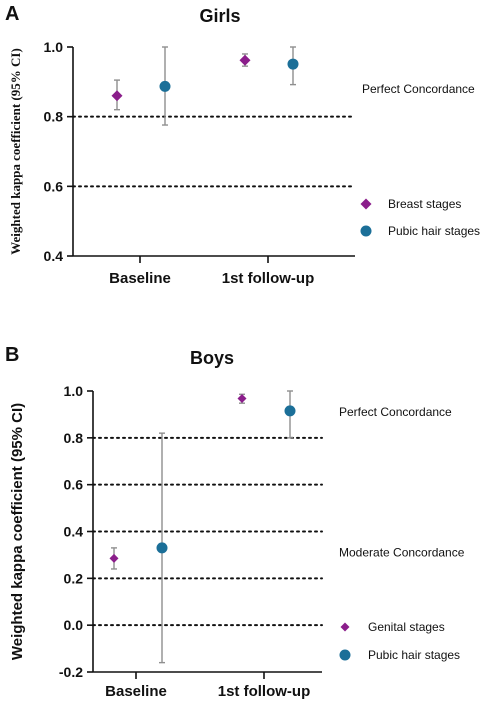  I want to click on chart-title: Boys, so click(212, 358).